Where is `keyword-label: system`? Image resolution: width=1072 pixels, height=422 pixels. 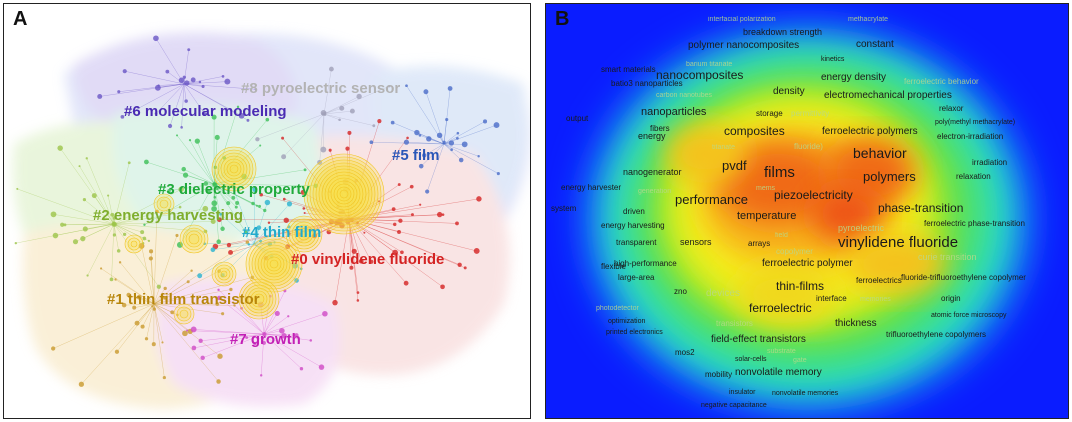
keyword-label: system is located at coordinates (564, 208).